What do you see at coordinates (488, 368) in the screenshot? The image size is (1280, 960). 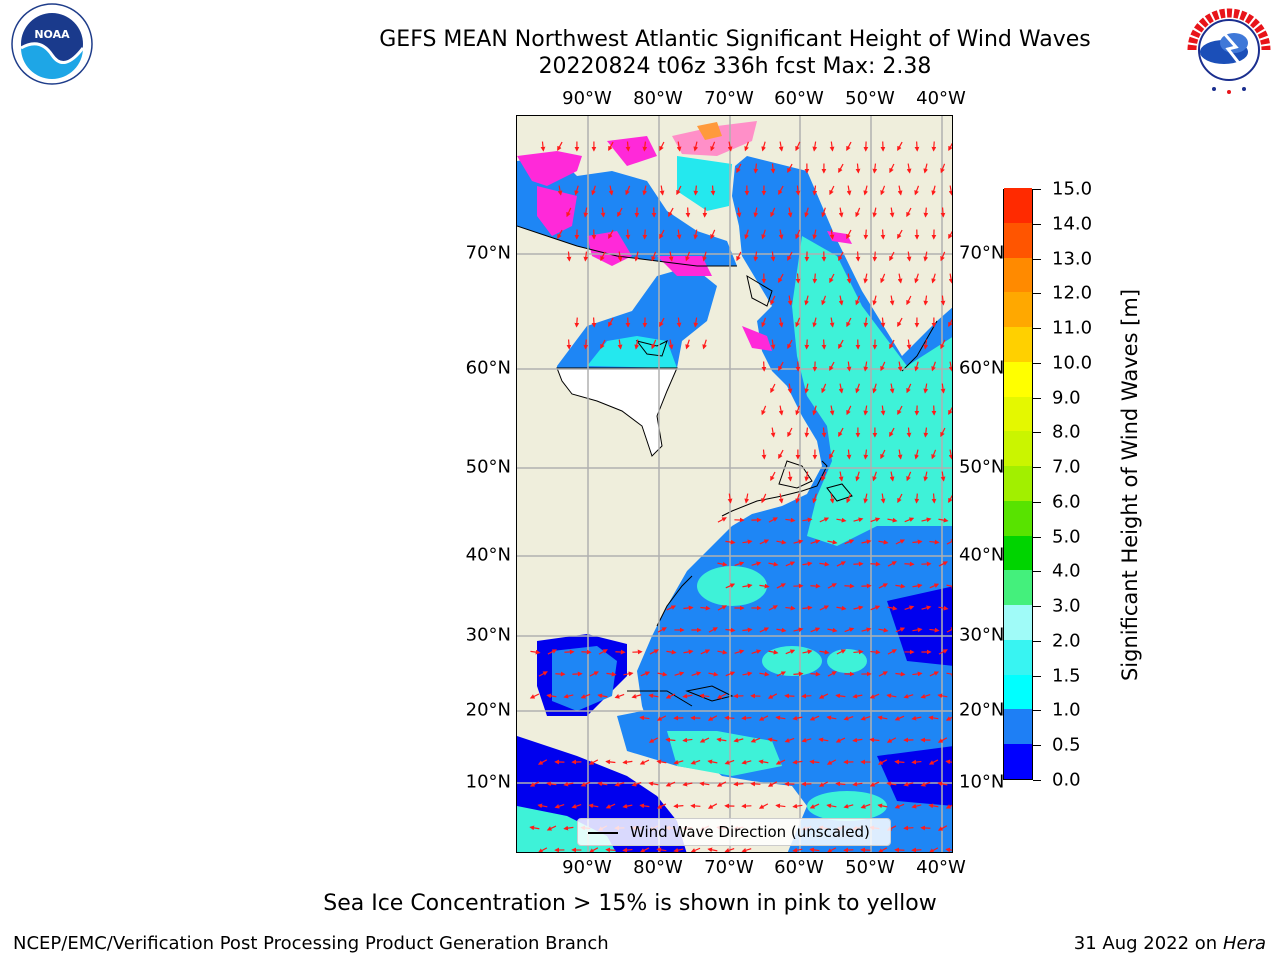 I see `lat-tick-left-60n: 60°N` at bounding box center [488, 368].